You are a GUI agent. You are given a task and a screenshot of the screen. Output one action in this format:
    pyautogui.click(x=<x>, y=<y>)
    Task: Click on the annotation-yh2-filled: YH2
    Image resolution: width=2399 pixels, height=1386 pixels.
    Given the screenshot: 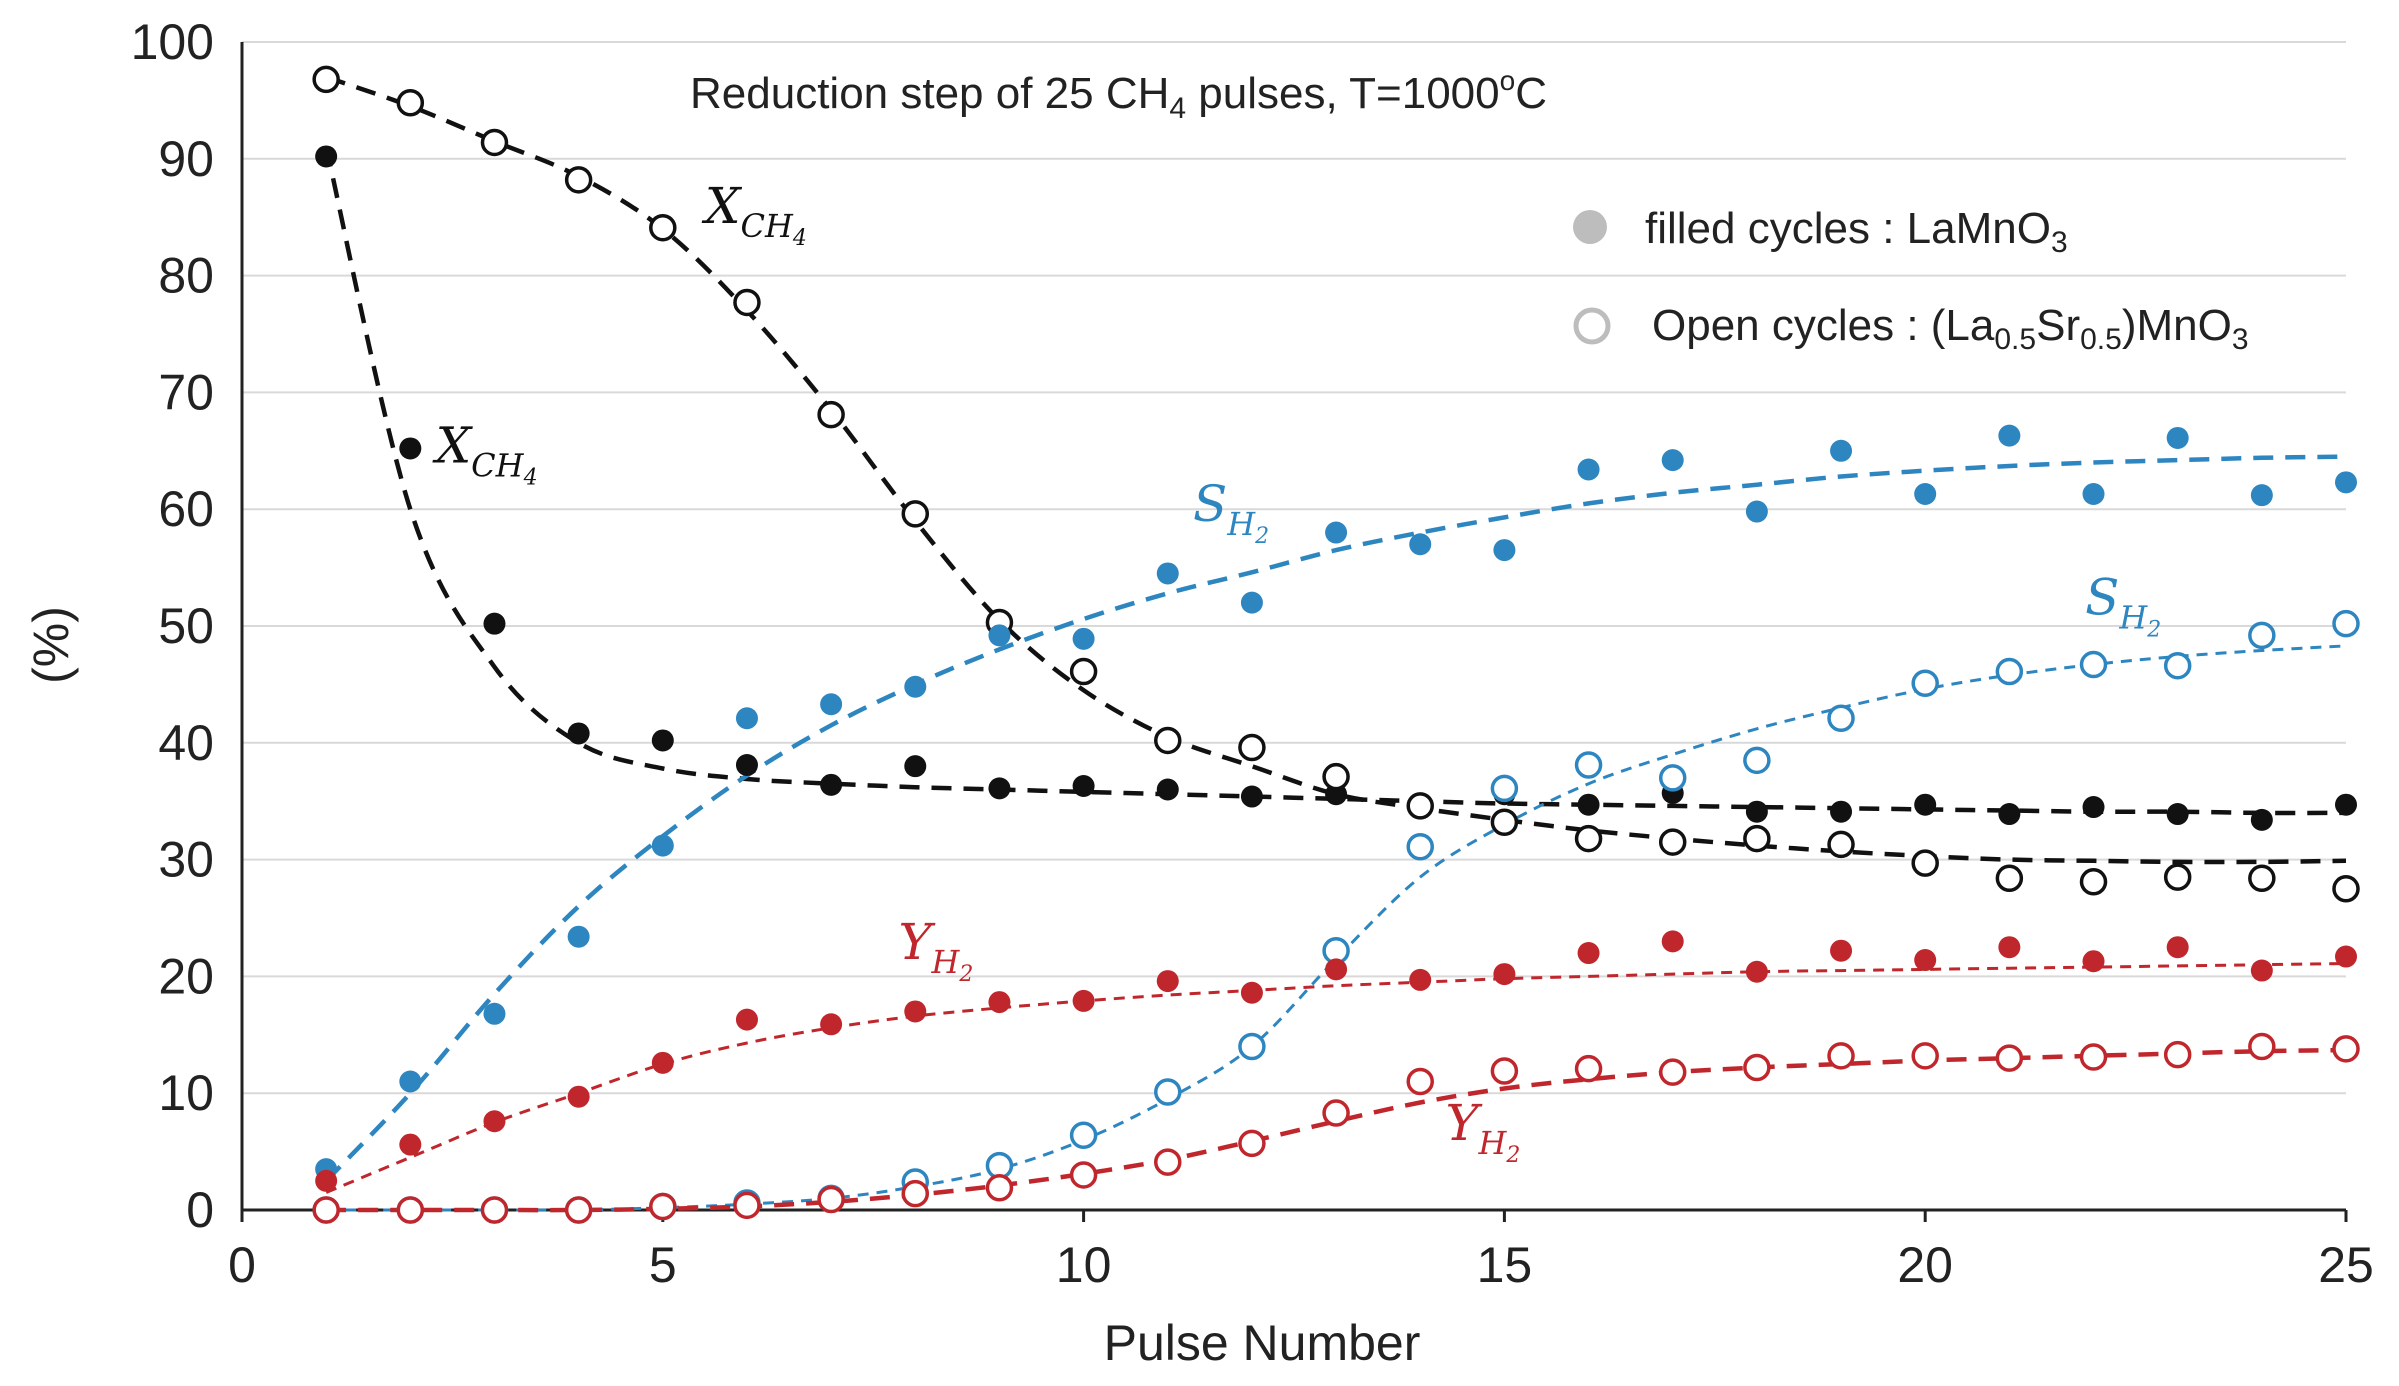 What is the action you would take?
    pyautogui.click(x=935, y=950)
    